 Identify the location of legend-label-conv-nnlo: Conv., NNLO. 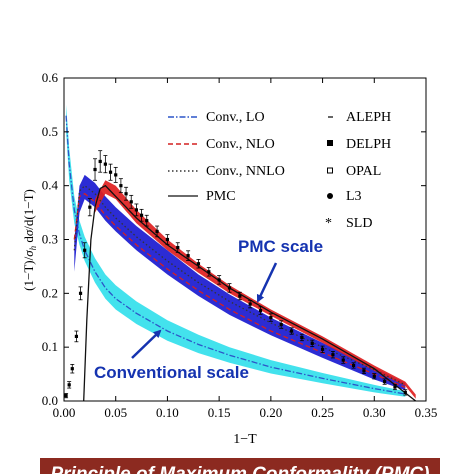
(245, 171).